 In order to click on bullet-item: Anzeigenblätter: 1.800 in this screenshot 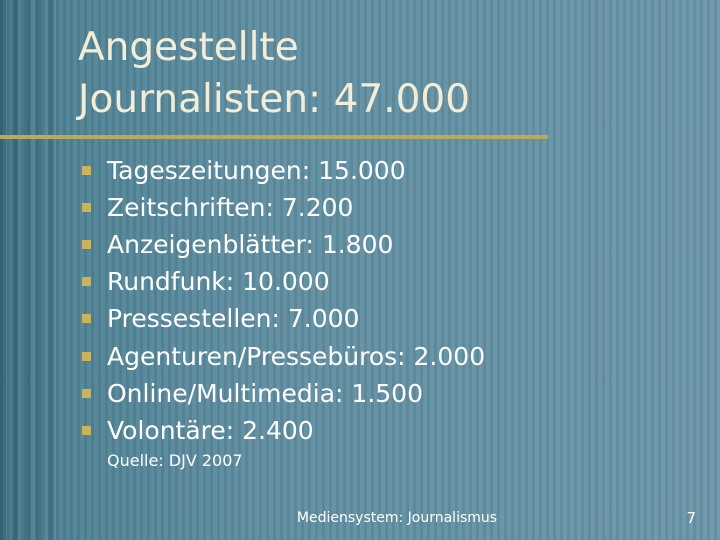, I will do `click(237, 244)`.